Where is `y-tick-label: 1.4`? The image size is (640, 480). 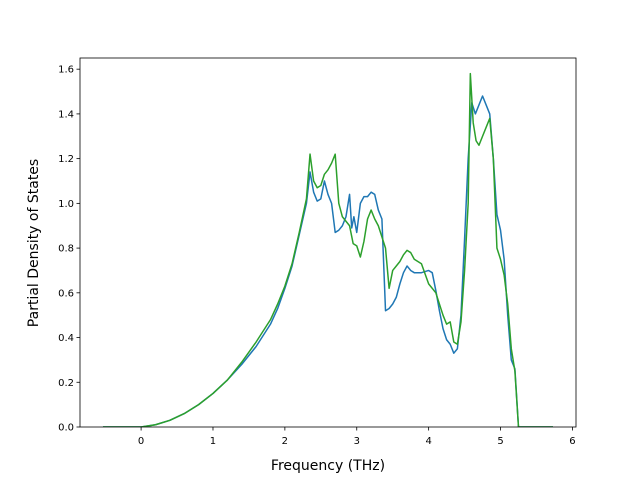
y-tick-label: 1.4 is located at coordinates (66, 114).